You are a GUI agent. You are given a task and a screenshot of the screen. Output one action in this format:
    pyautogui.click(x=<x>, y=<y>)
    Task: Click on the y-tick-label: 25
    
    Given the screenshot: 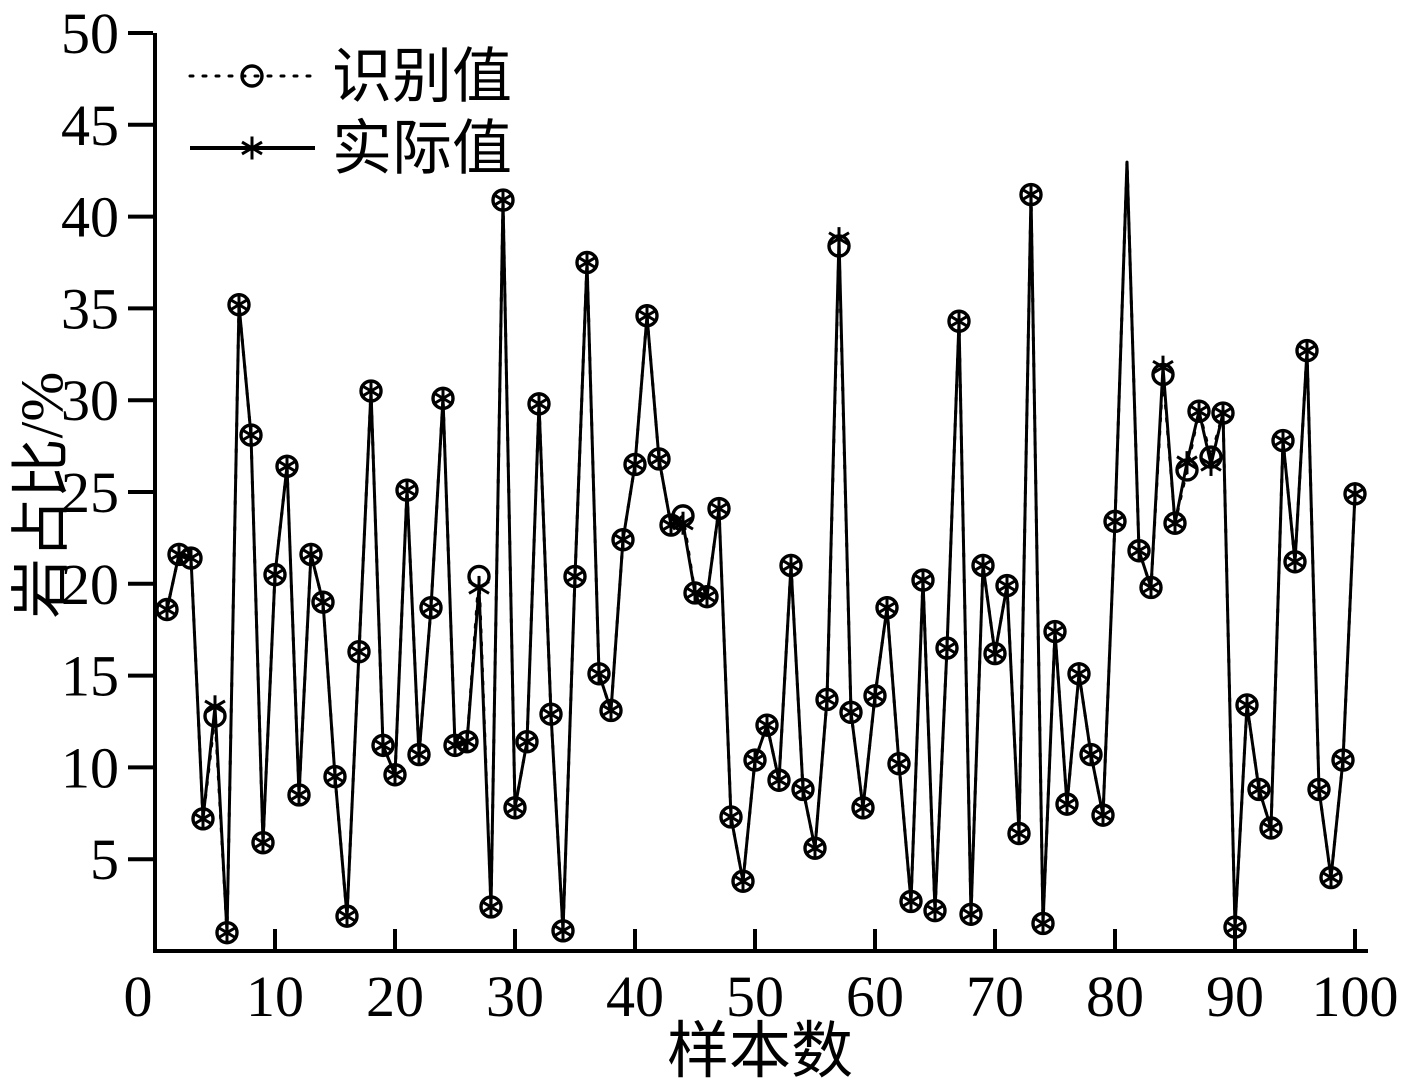 What is the action you would take?
    pyautogui.click(x=90, y=492)
    